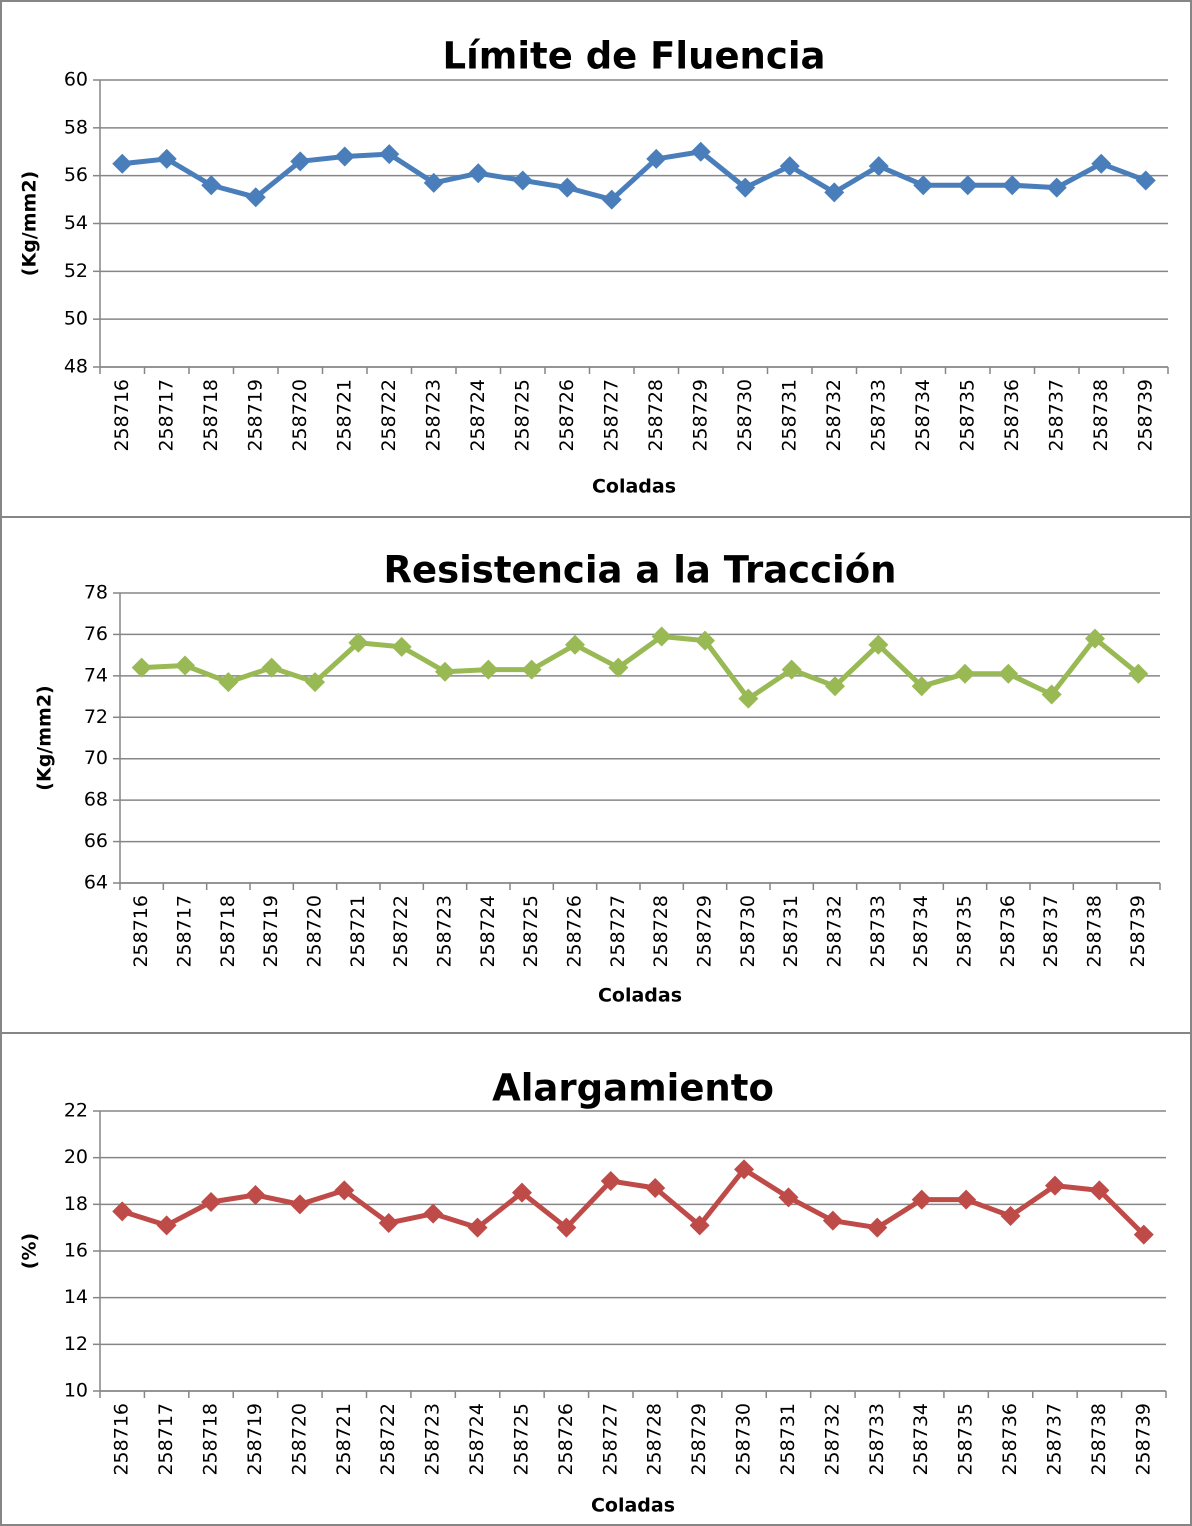 This screenshot has height=1526, width=1192. What do you see at coordinates (96, 717) in the screenshot?
I see `y-tick-label: 72` at bounding box center [96, 717].